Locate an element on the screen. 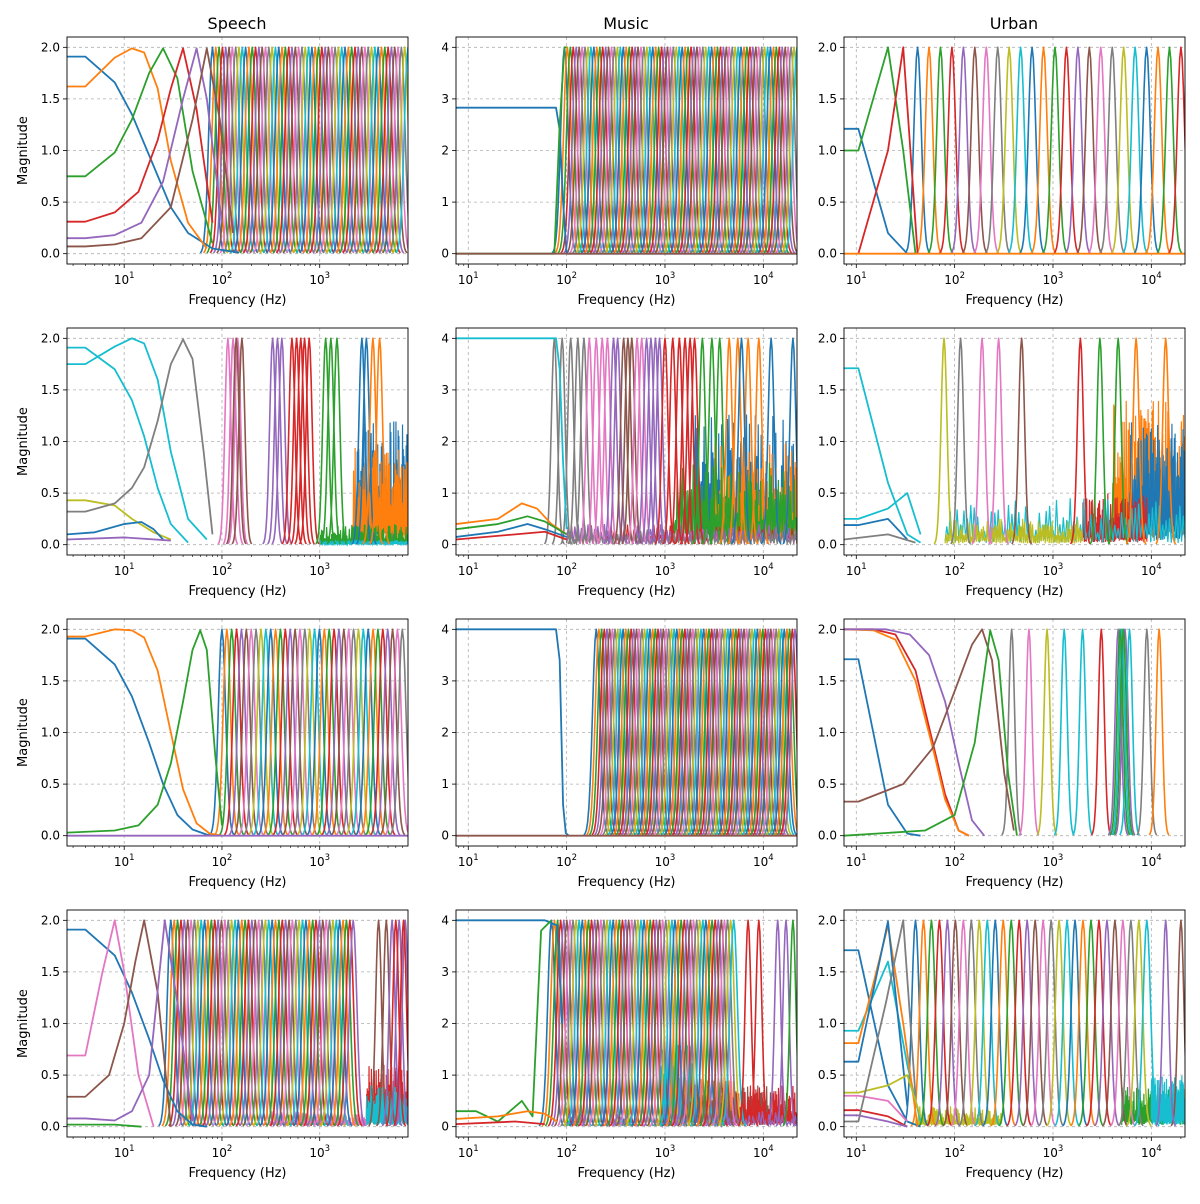 The width and height of the screenshot is (1200, 1204). y-tick-label: 2.0 is located at coordinates (827, 47).